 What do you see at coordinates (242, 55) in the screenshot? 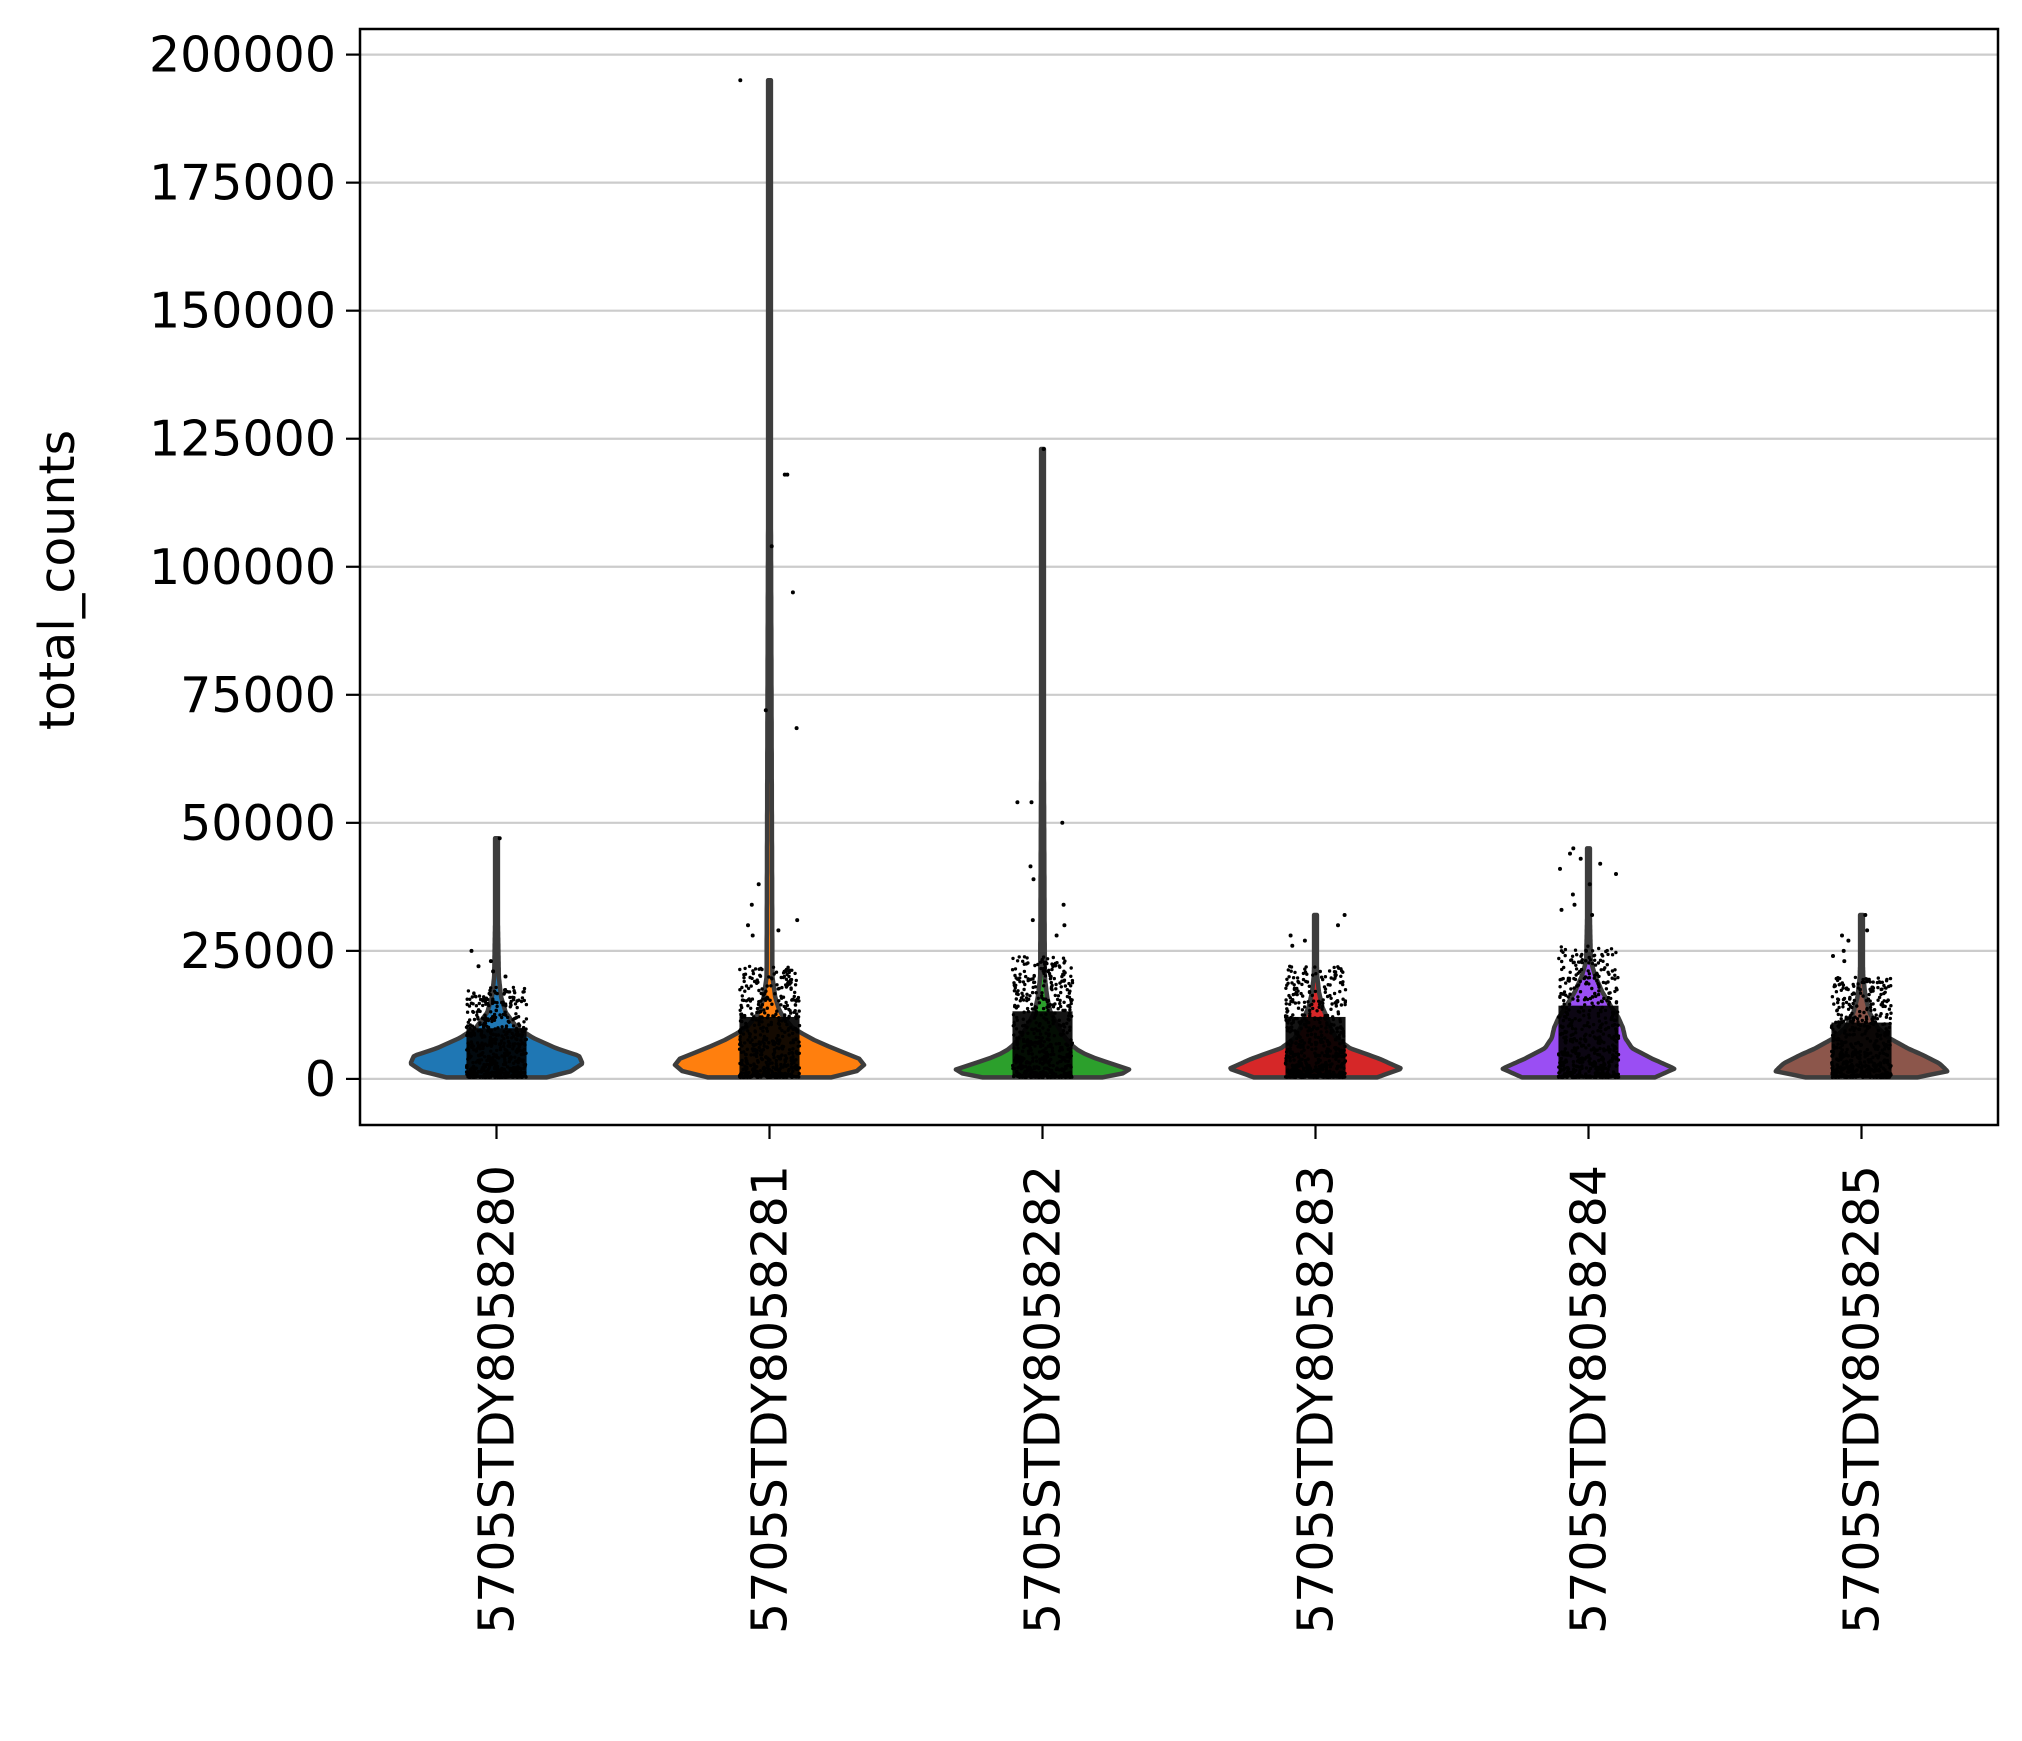
I see `y-tick-label: 200000` at bounding box center [242, 55].